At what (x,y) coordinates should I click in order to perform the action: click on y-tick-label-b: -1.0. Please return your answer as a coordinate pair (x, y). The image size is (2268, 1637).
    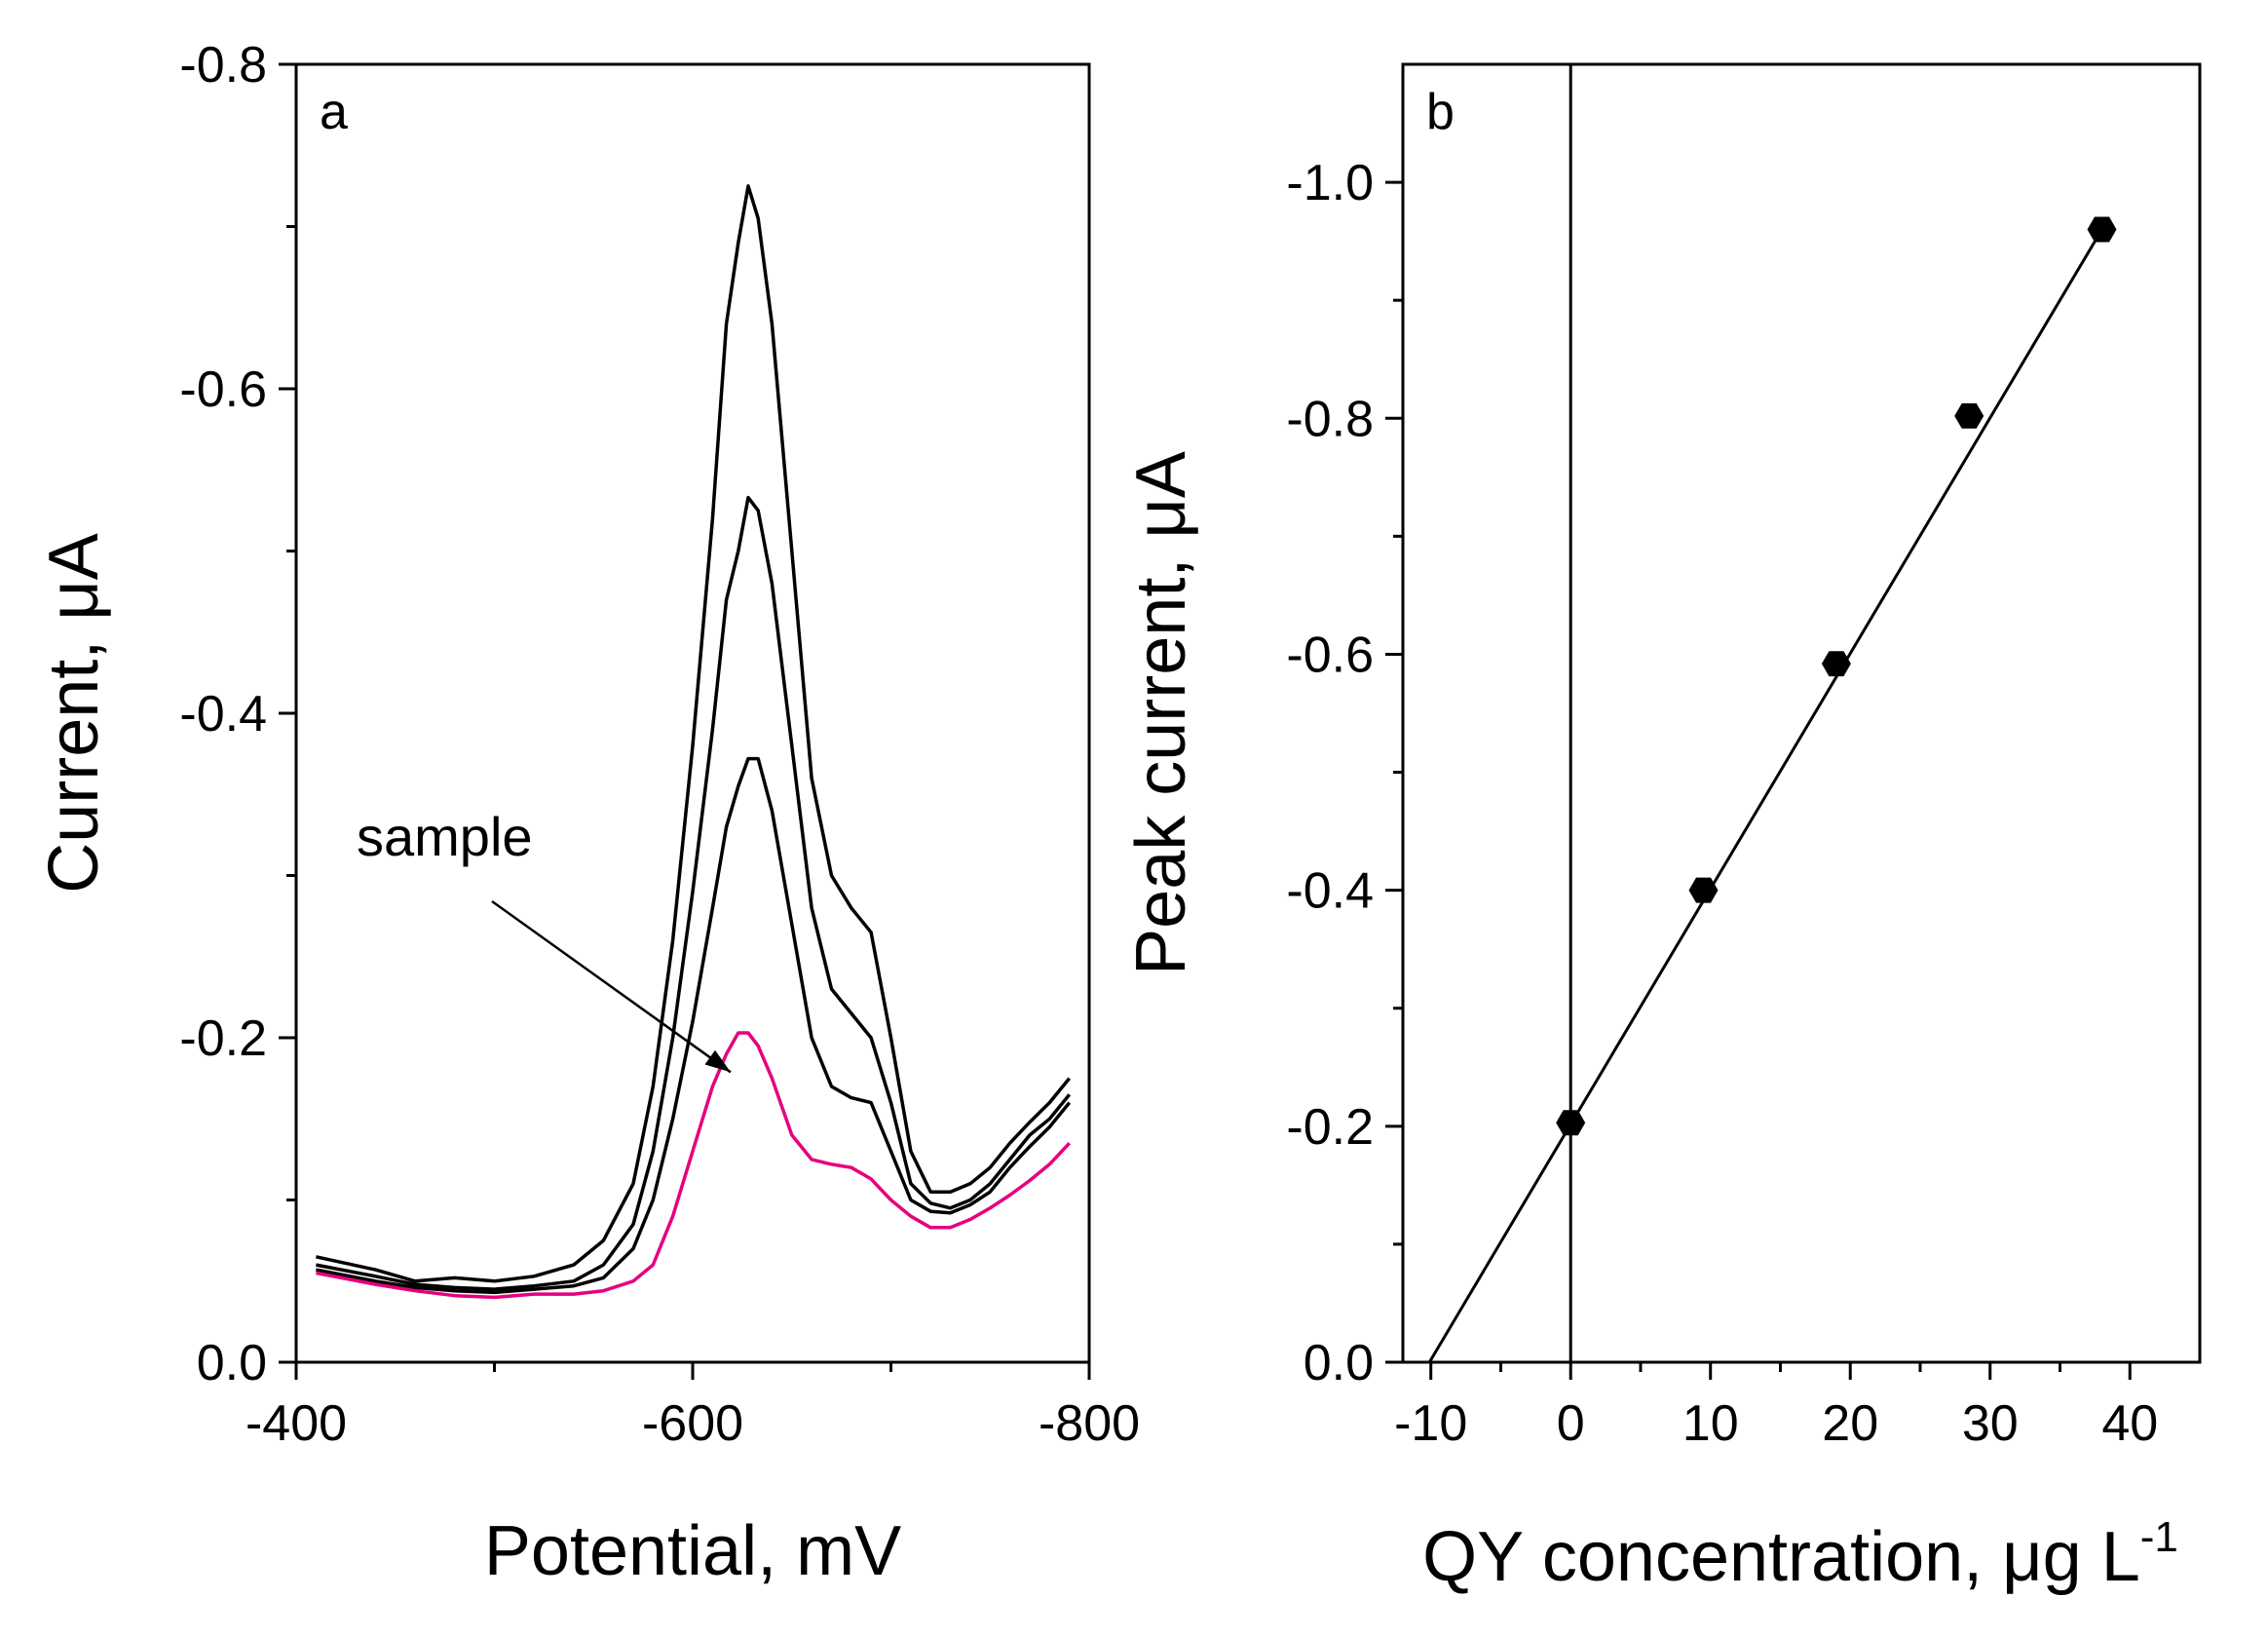
    Looking at the image, I should click on (1330, 183).